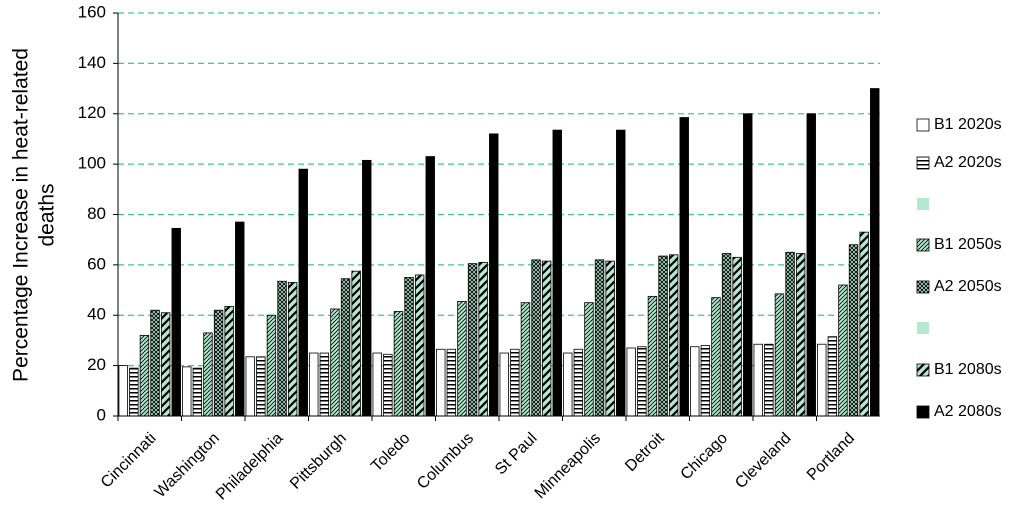 The width and height of the screenshot is (1024, 531). I want to click on legend-label: A2 2020s, so click(968, 162).